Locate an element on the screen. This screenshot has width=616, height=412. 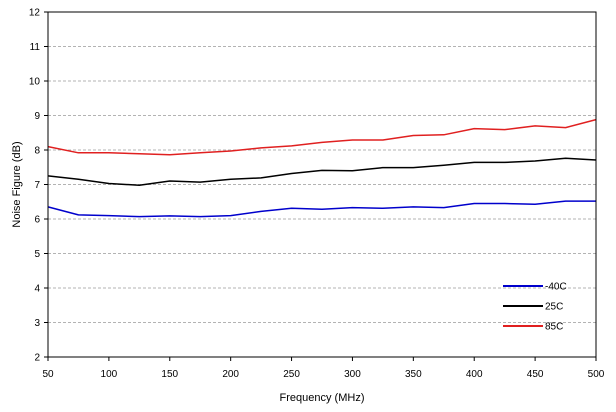
y-axis-ticks: 2 3 4 5 6 7 8 9 10 11 12 is located at coordinates (38, 186).